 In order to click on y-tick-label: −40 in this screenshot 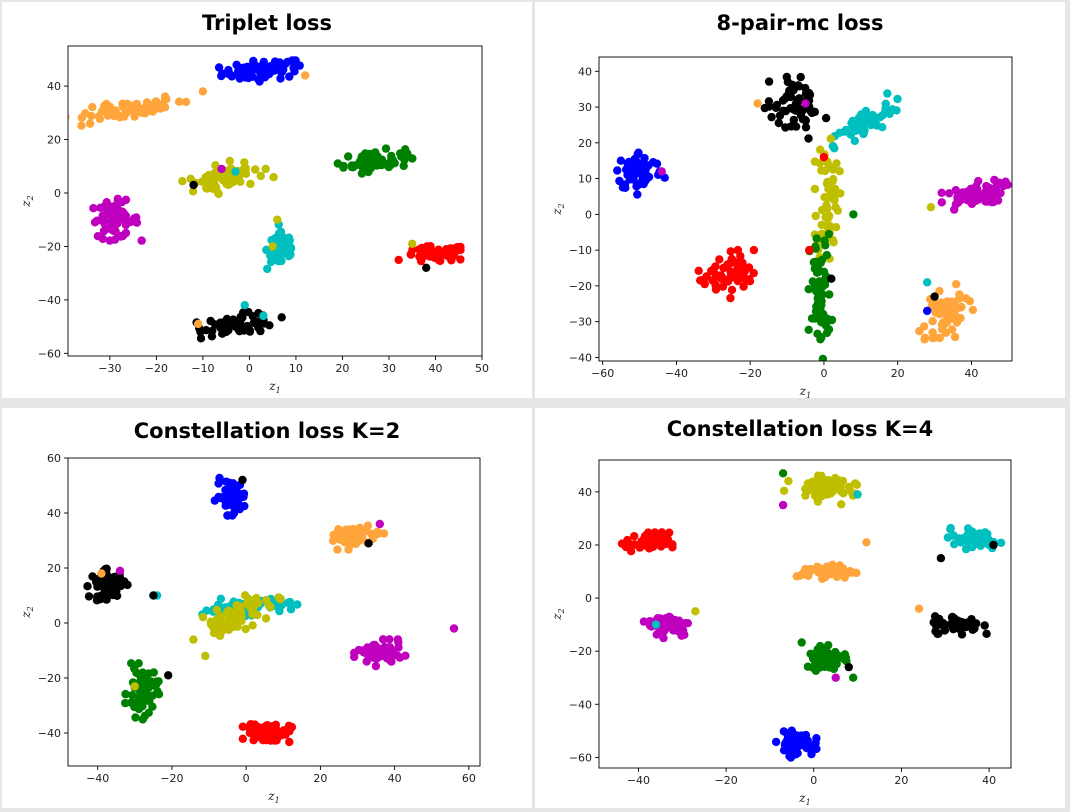, I will do `click(49, 300)`.